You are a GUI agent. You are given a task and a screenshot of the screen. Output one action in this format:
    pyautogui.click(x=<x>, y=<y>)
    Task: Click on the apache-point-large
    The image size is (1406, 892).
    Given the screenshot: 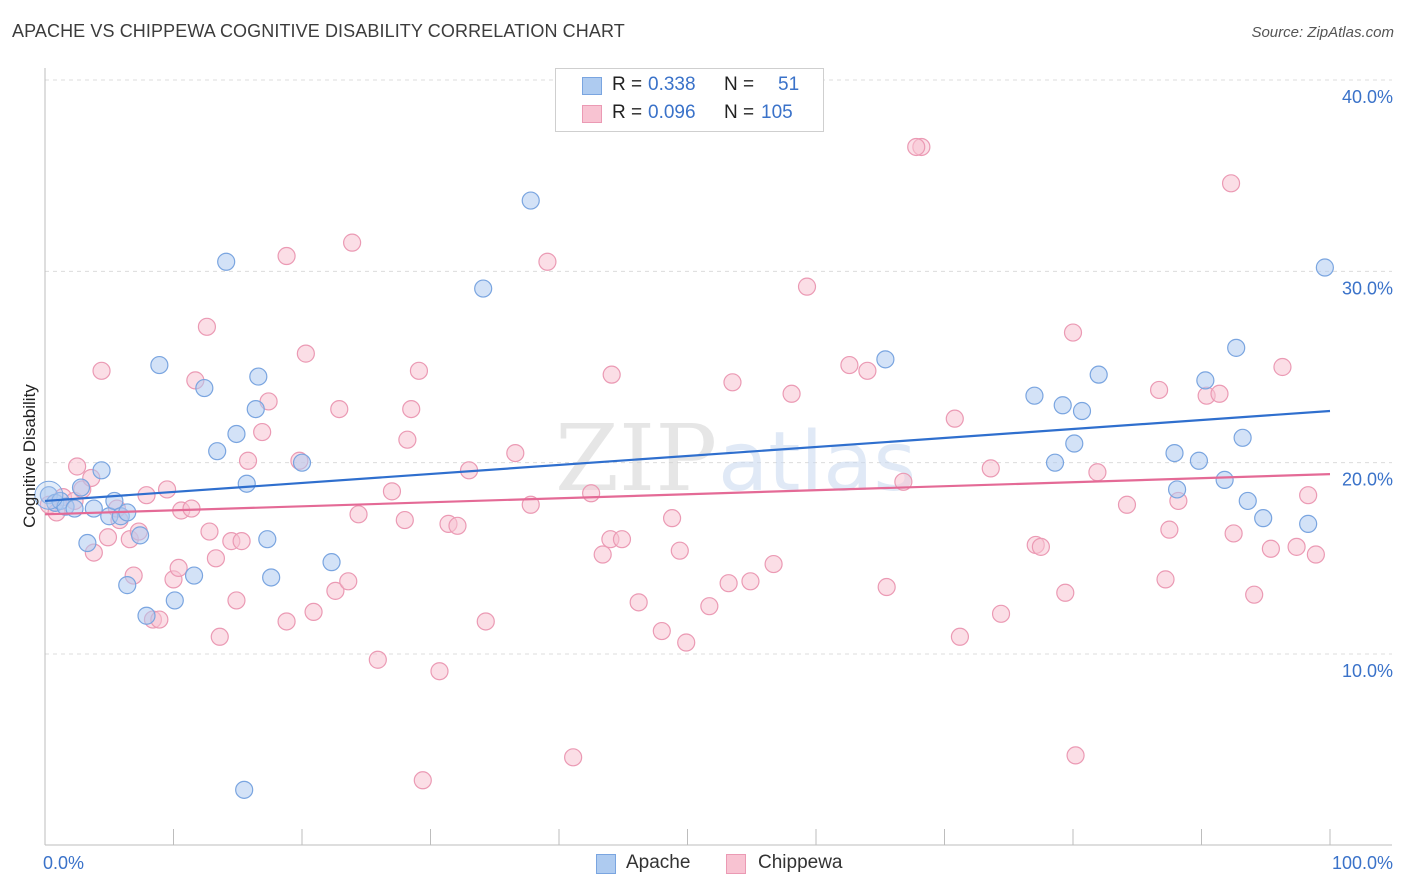 What is the action you would take?
    pyautogui.click(x=49, y=495)
    